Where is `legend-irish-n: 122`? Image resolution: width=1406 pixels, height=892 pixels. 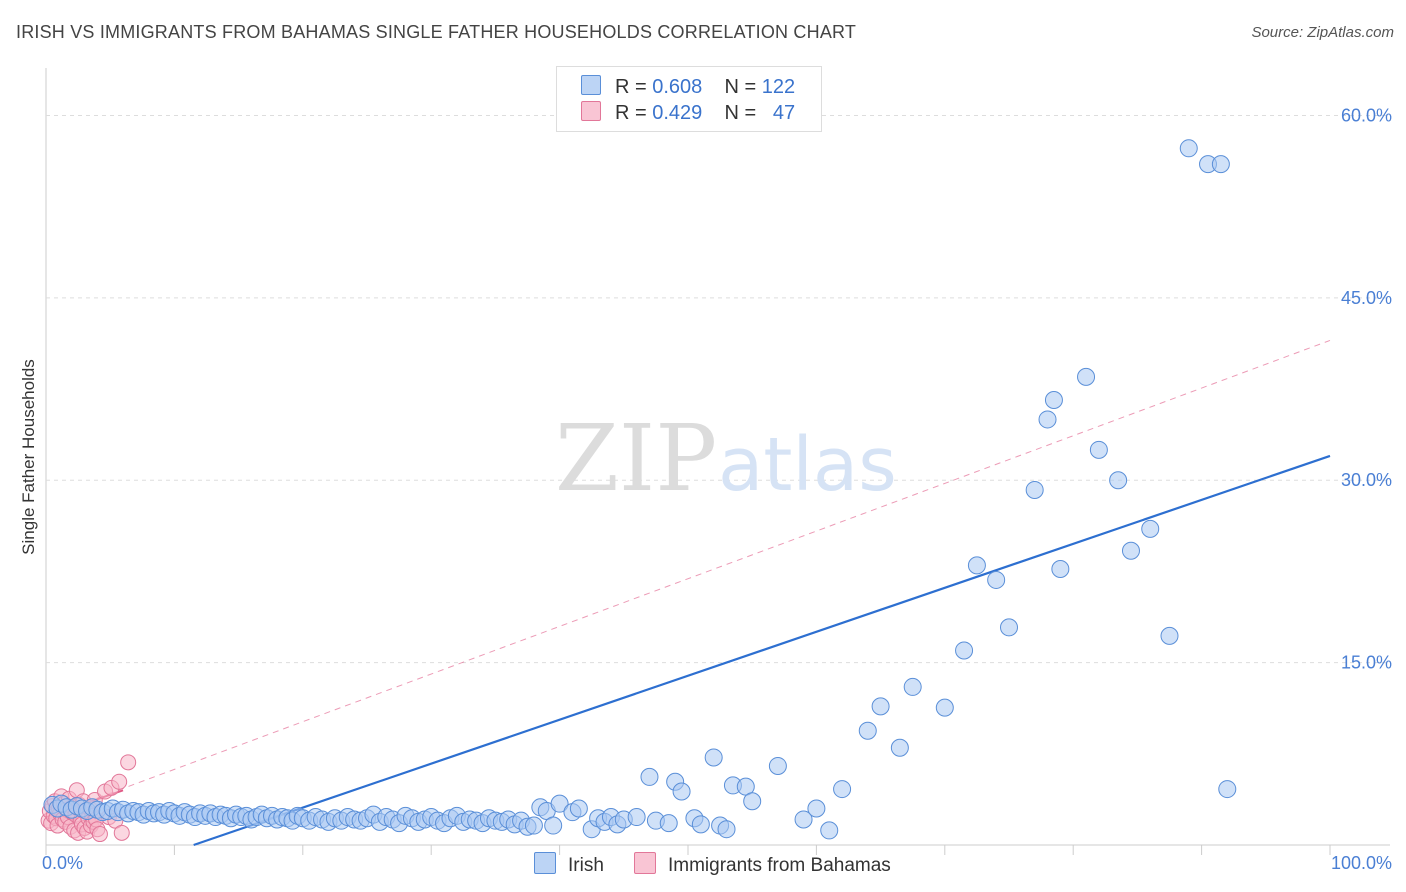
legend-irish-n: 122 is located at coordinates (778, 87).